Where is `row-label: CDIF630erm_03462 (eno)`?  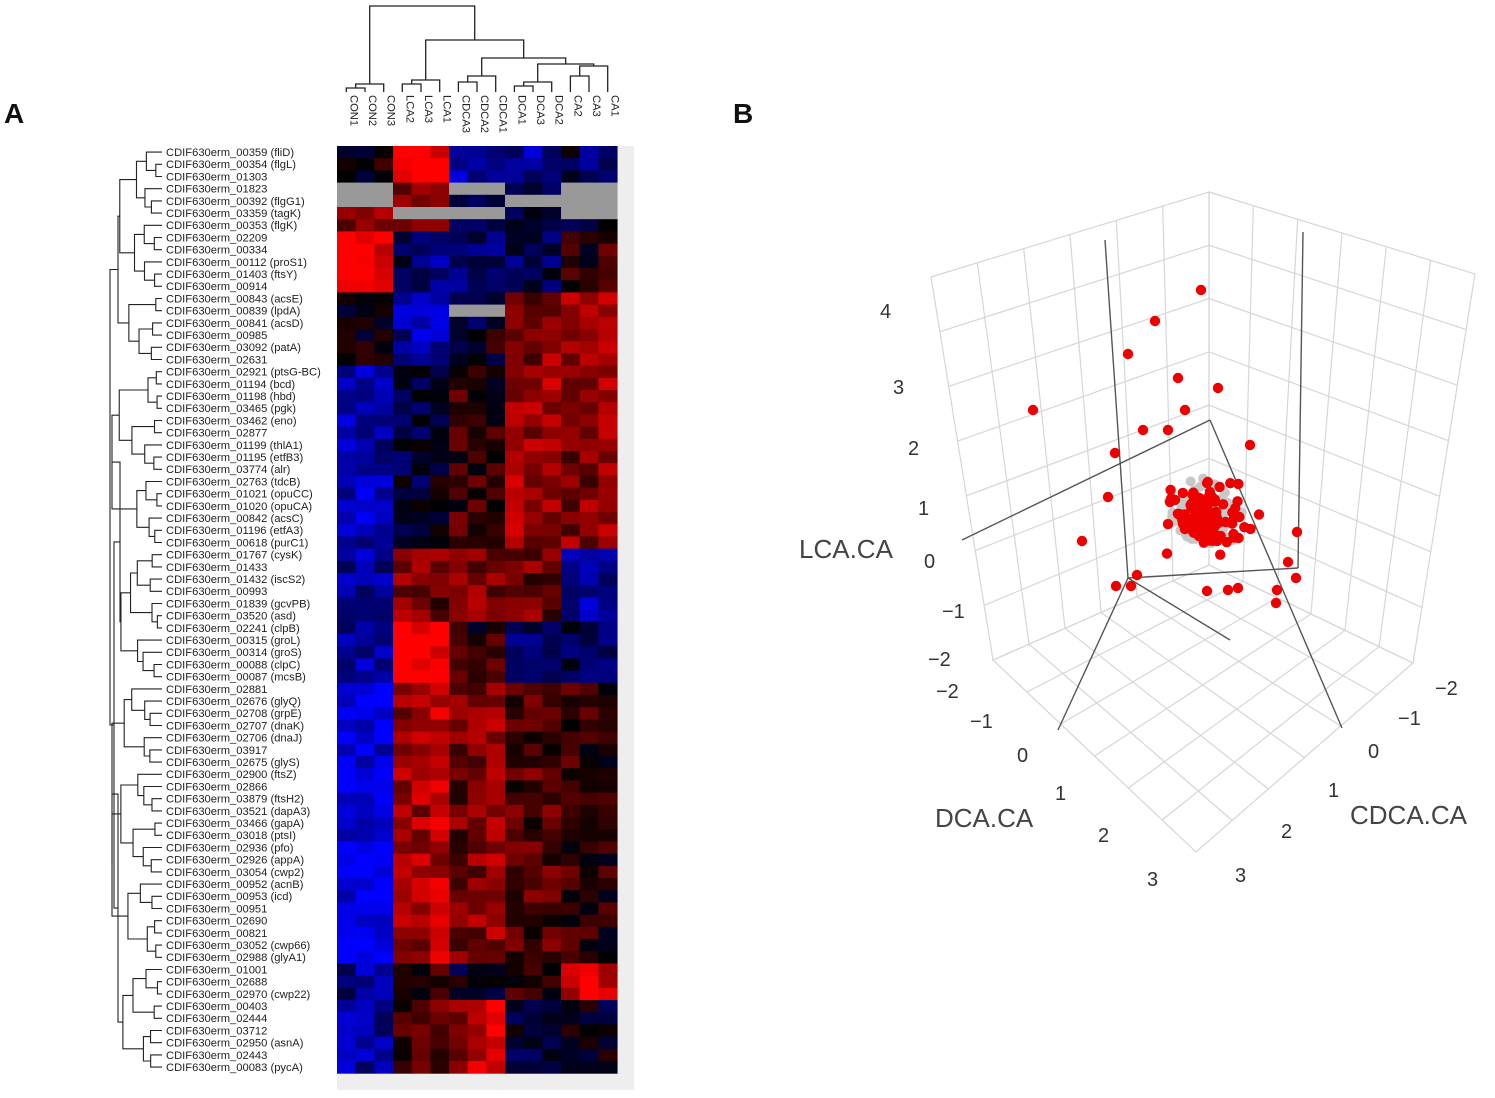 row-label: CDIF630erm_03462 (eno) is located at coordinates (231, 421).